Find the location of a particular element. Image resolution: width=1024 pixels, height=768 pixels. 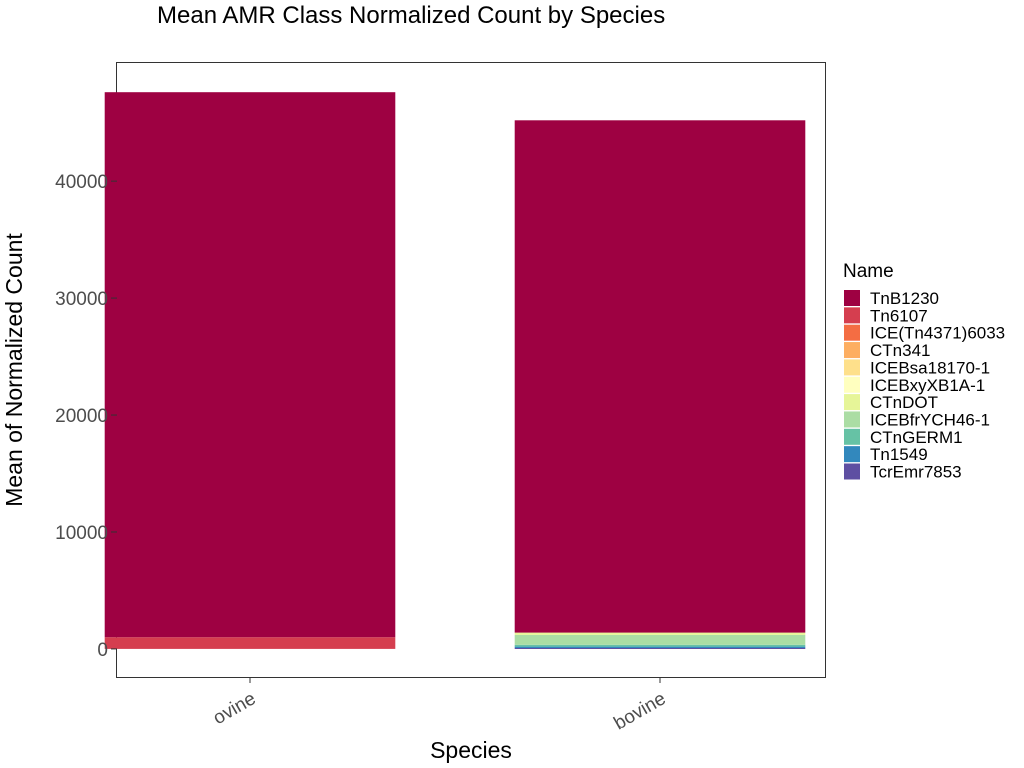

legend-swatch-ctn341 is located at coordinates (852, 350).